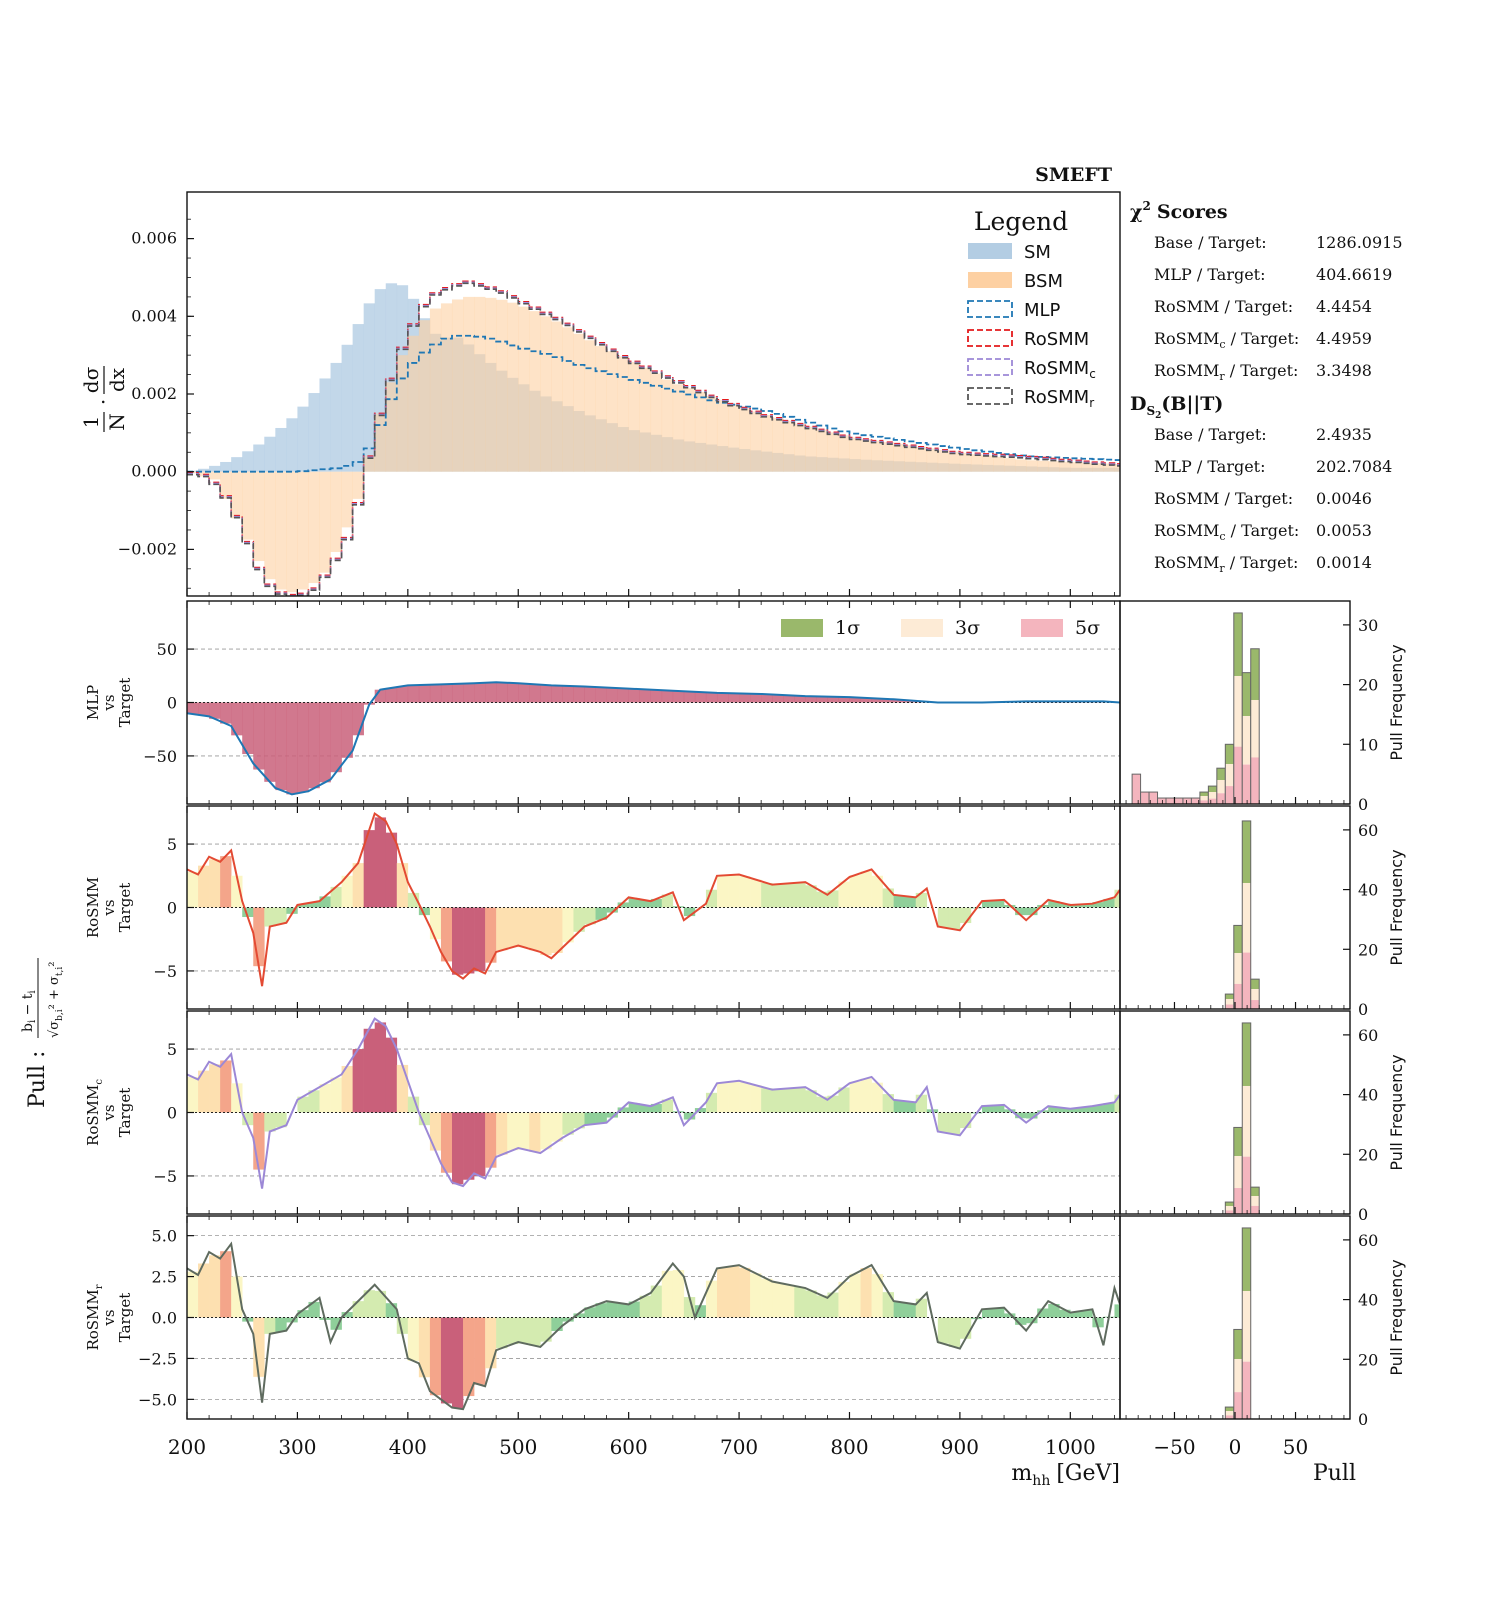 The image size is (1500, 1600). Describe the element at coordinates (1396, 1317) in the screenshot. I see `hist-y-label: Pull Frequency` at that location.